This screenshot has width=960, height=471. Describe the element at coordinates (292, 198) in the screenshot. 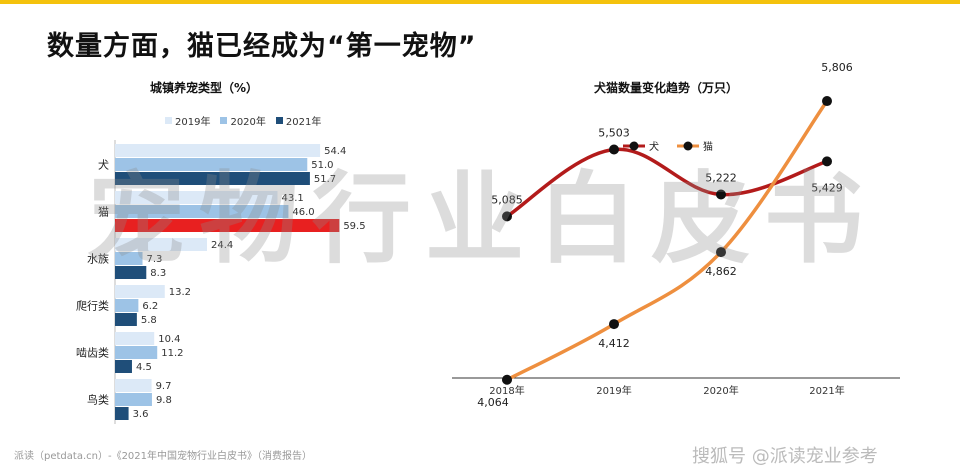

I see `bar-value-label-1-0: 43.1` at that location.